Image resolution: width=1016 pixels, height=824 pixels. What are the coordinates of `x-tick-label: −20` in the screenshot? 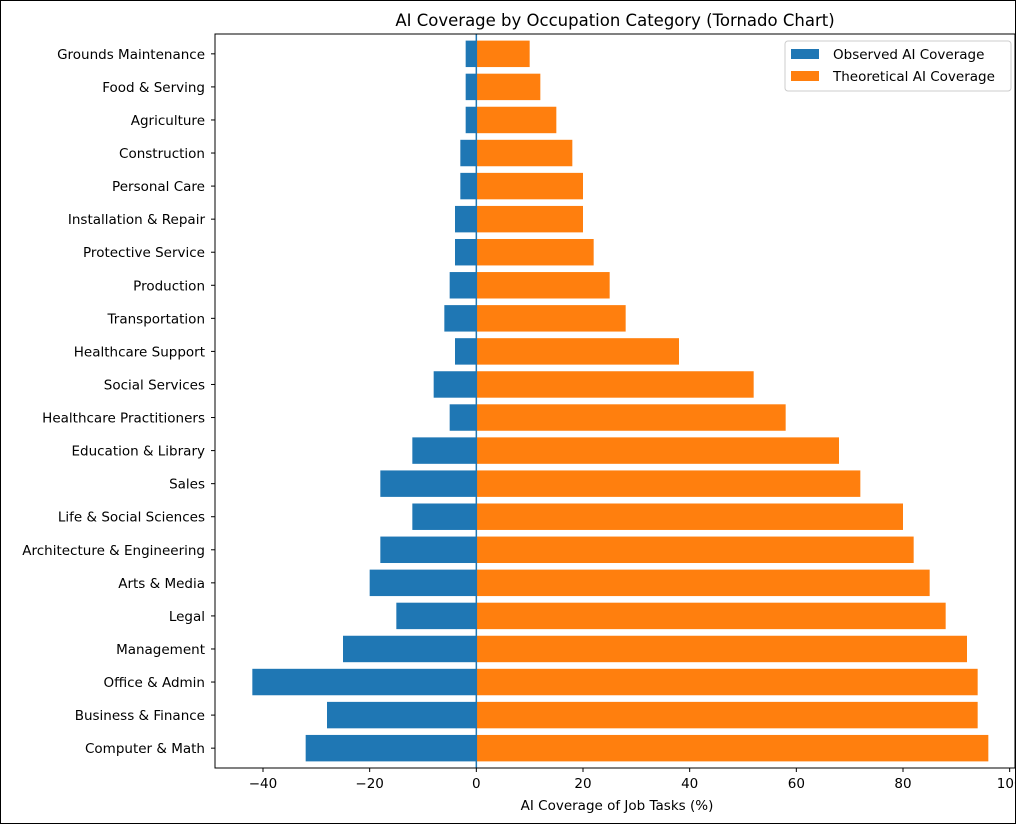 It's located at (369, 784).